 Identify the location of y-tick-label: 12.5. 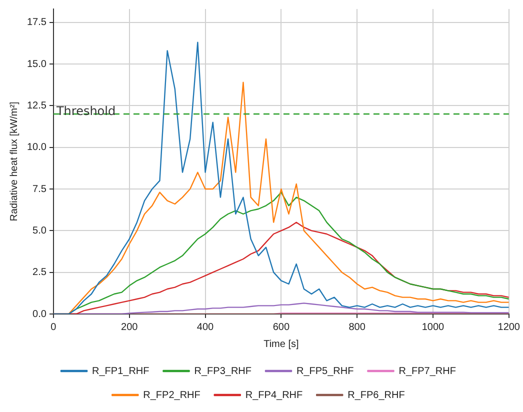
(36, 106).